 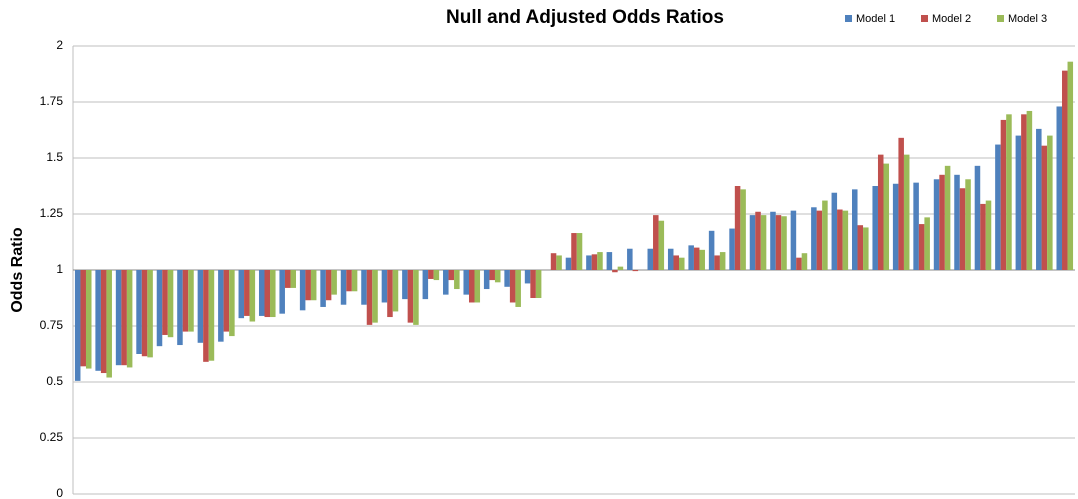 I want to click on y-tick-label: 2, so click(x=59, y=45).